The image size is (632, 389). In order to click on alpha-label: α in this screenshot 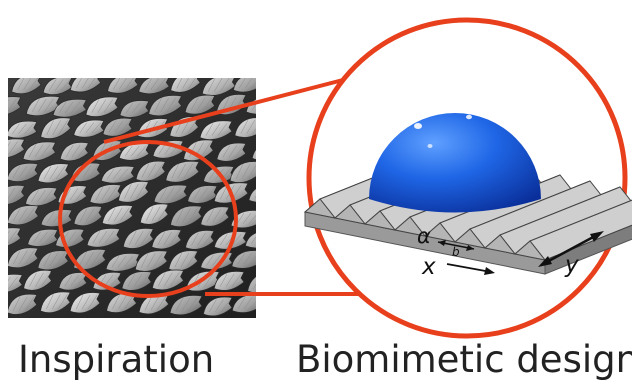, I will do `click(424, 236)`.